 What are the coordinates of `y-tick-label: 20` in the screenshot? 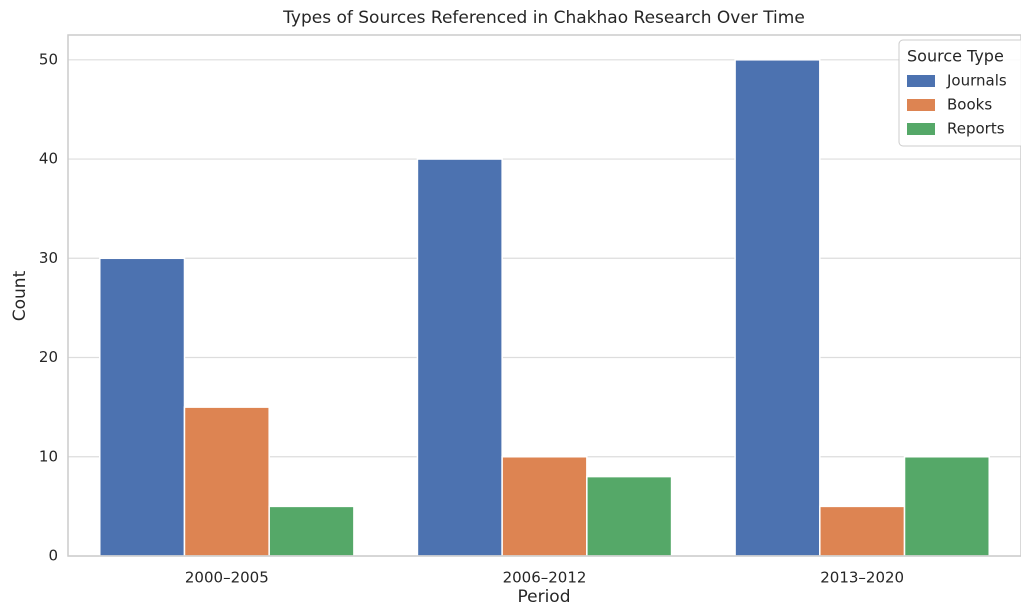 It's located at (48, 357).